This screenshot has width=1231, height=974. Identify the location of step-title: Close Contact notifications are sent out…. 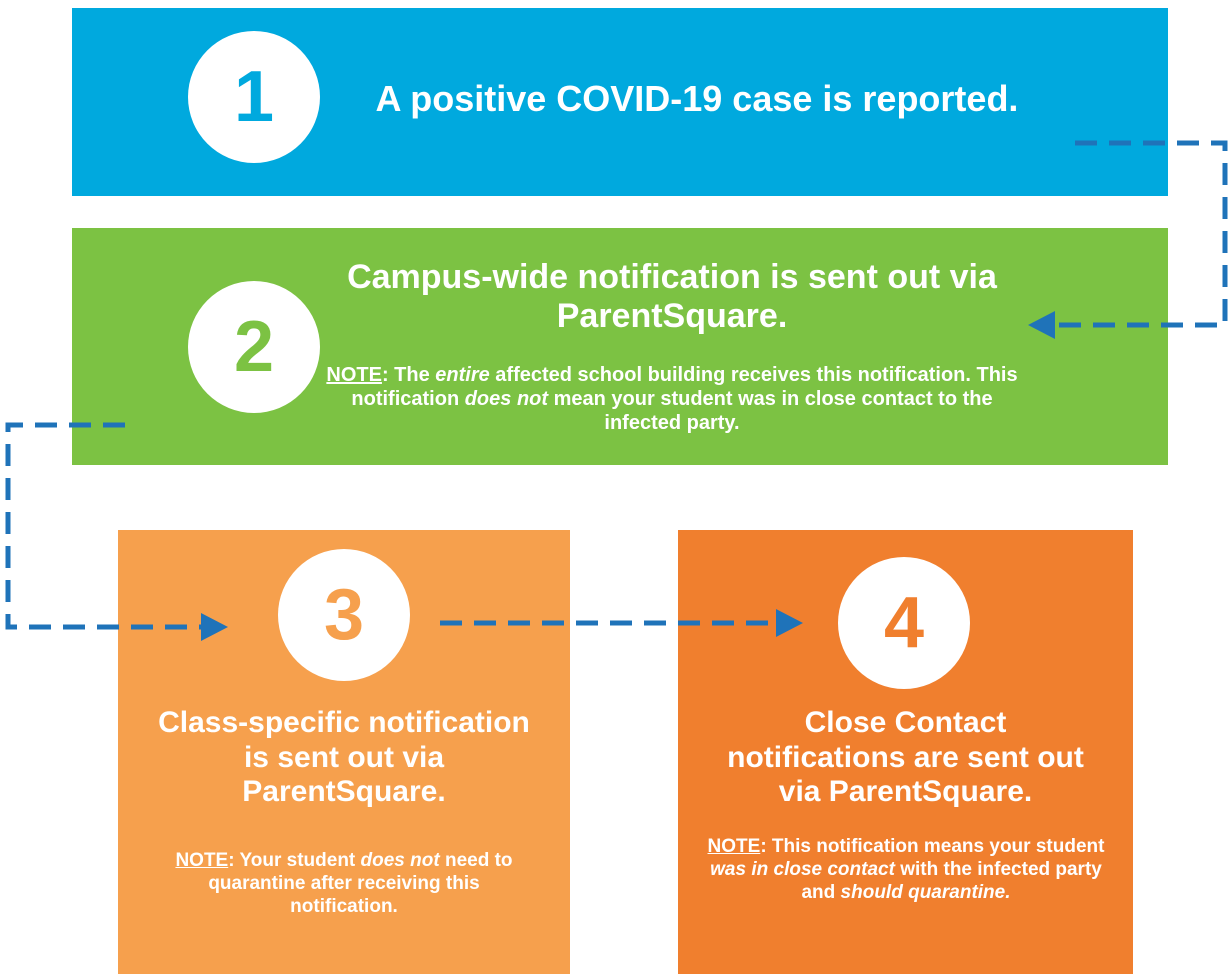
(905, 757).